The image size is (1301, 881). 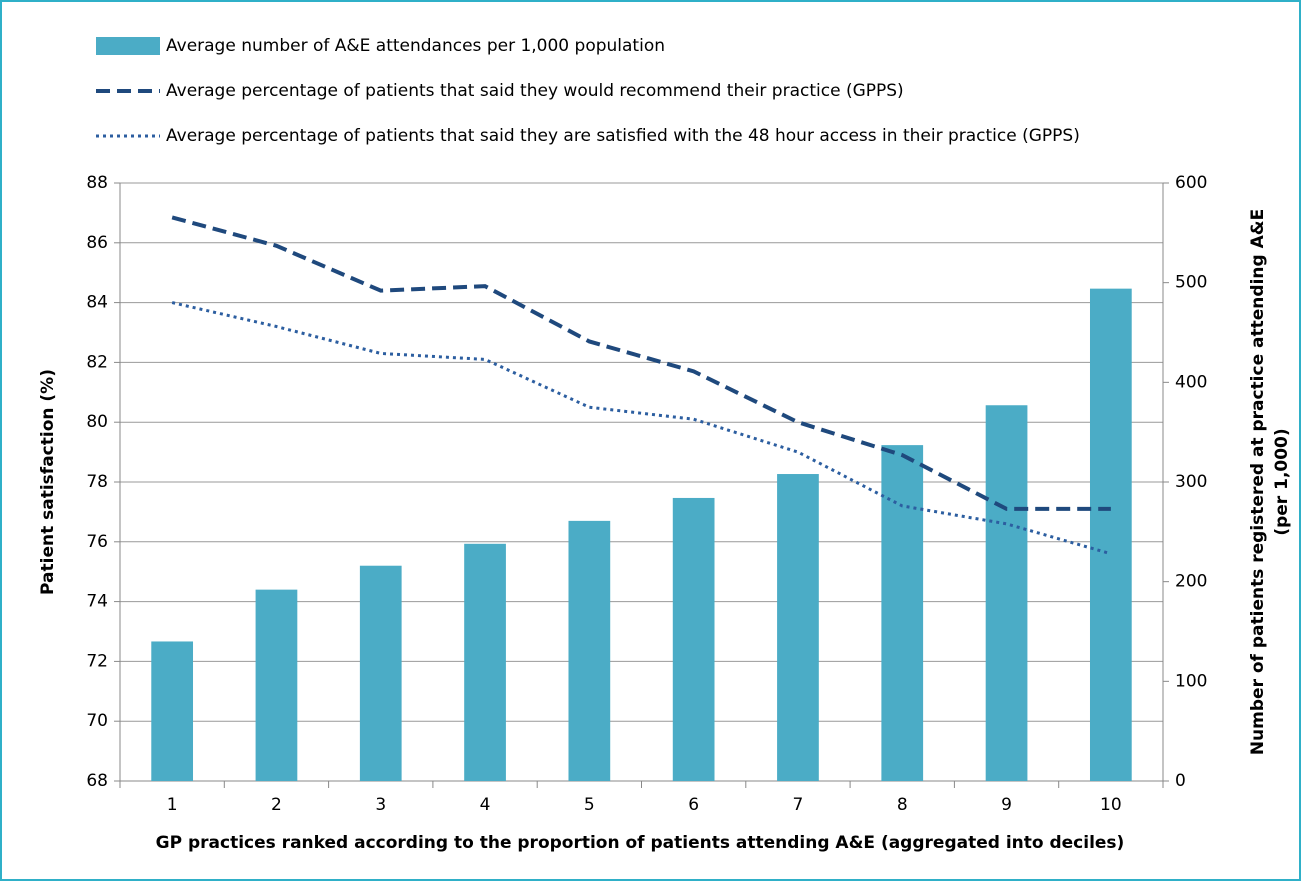 I want to click on y-tick-label: 80, so click(x=97, y=422).